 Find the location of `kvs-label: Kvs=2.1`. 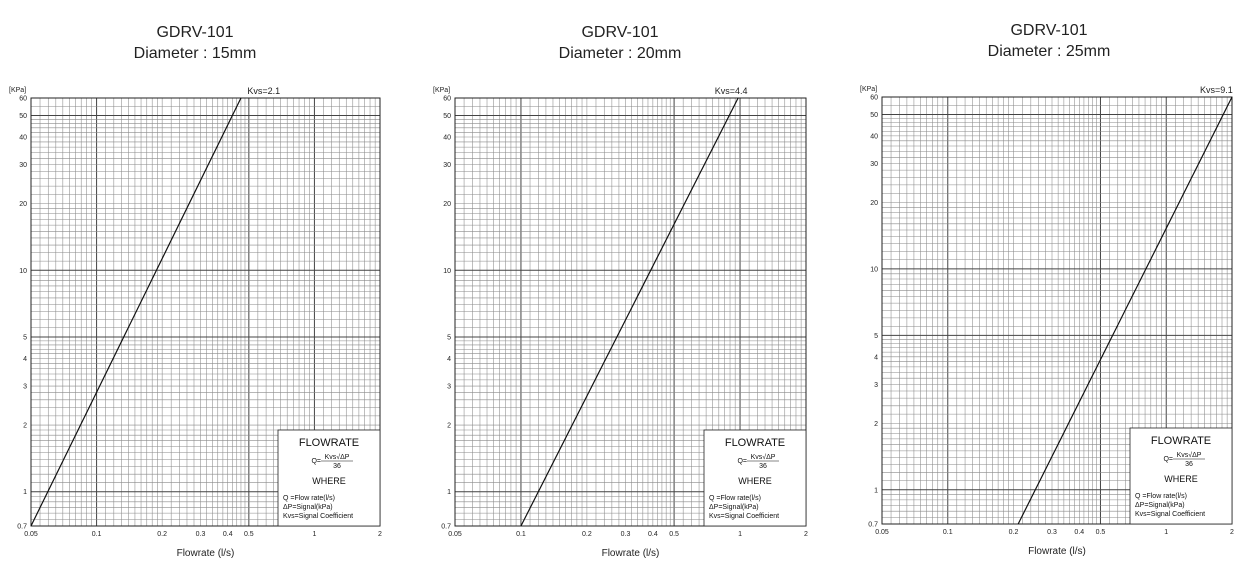

kvs-label: Kvs=2.1 is located at coordinates (263, 91).